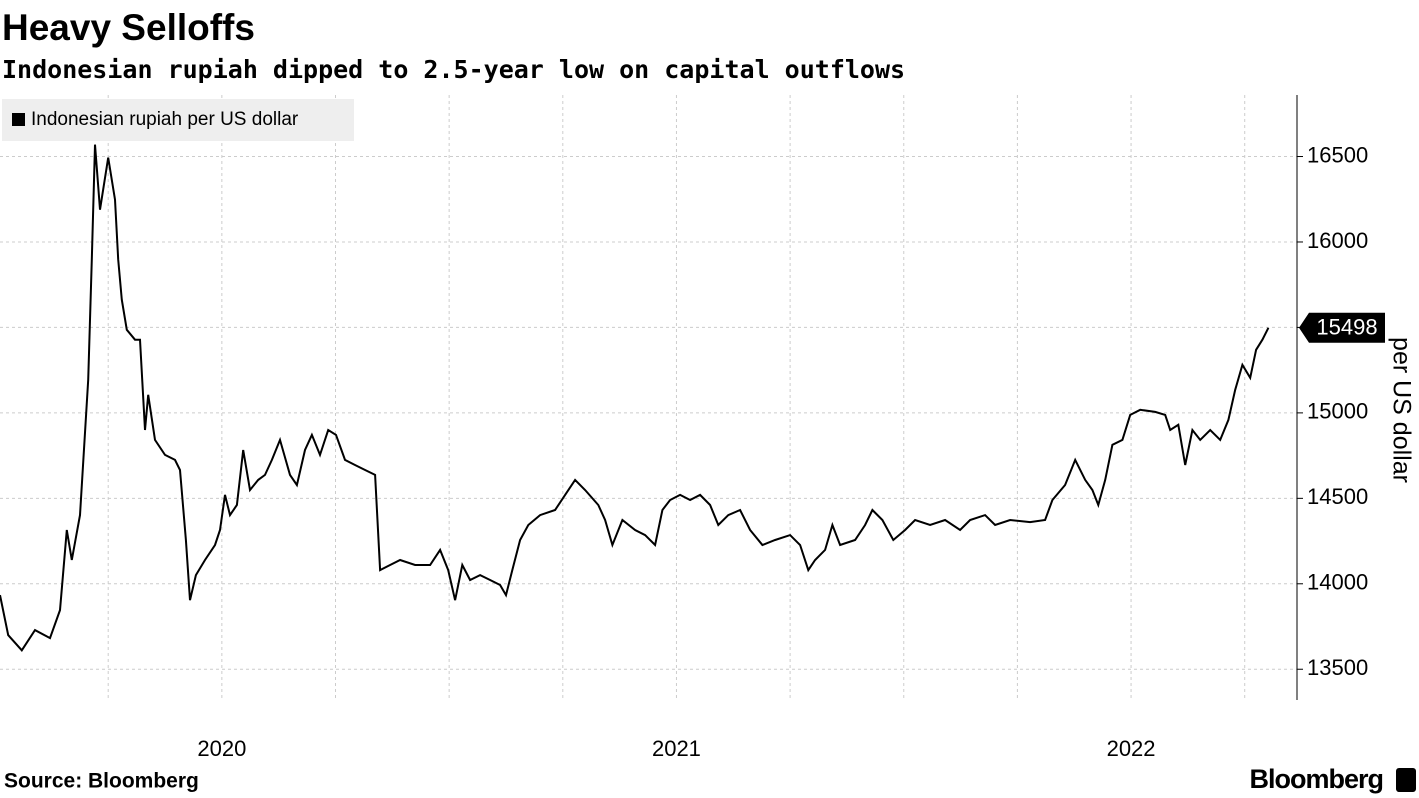 This screenshot has width=1419, height=798. I want to click on y-tick-label: 16000, so click(1337, 240).